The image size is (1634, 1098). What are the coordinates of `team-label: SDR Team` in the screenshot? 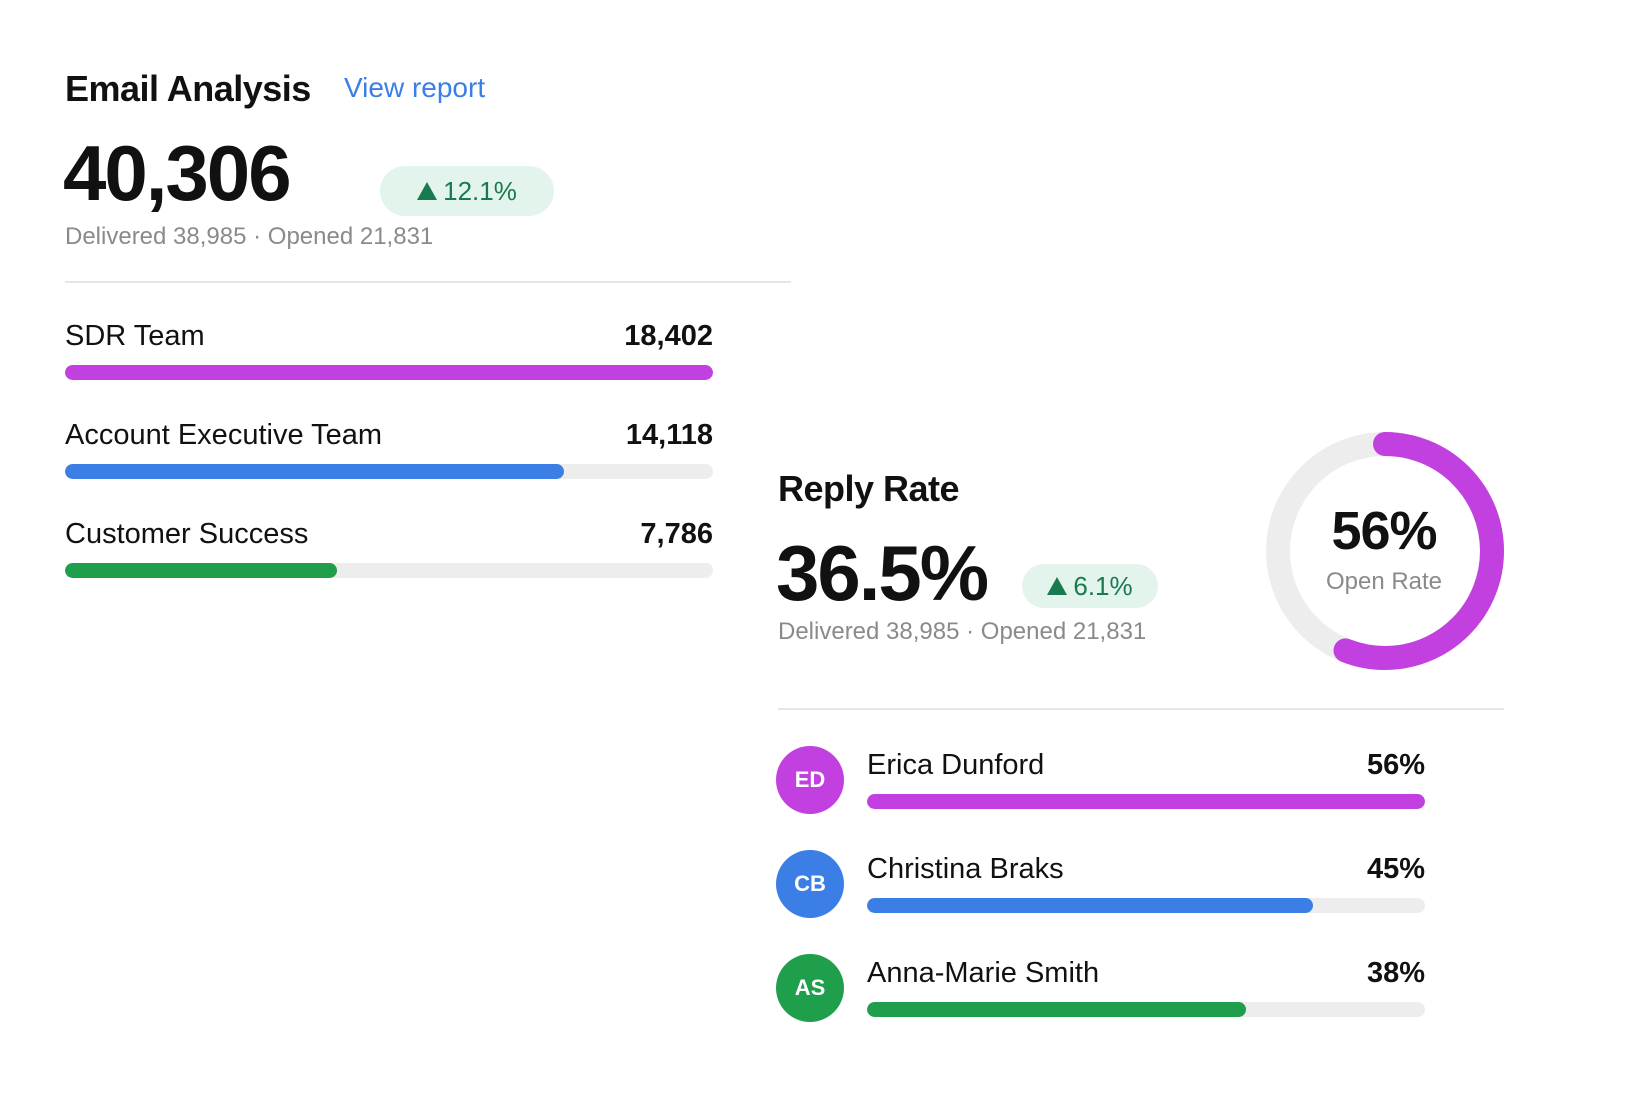 It's located at (135, 336).